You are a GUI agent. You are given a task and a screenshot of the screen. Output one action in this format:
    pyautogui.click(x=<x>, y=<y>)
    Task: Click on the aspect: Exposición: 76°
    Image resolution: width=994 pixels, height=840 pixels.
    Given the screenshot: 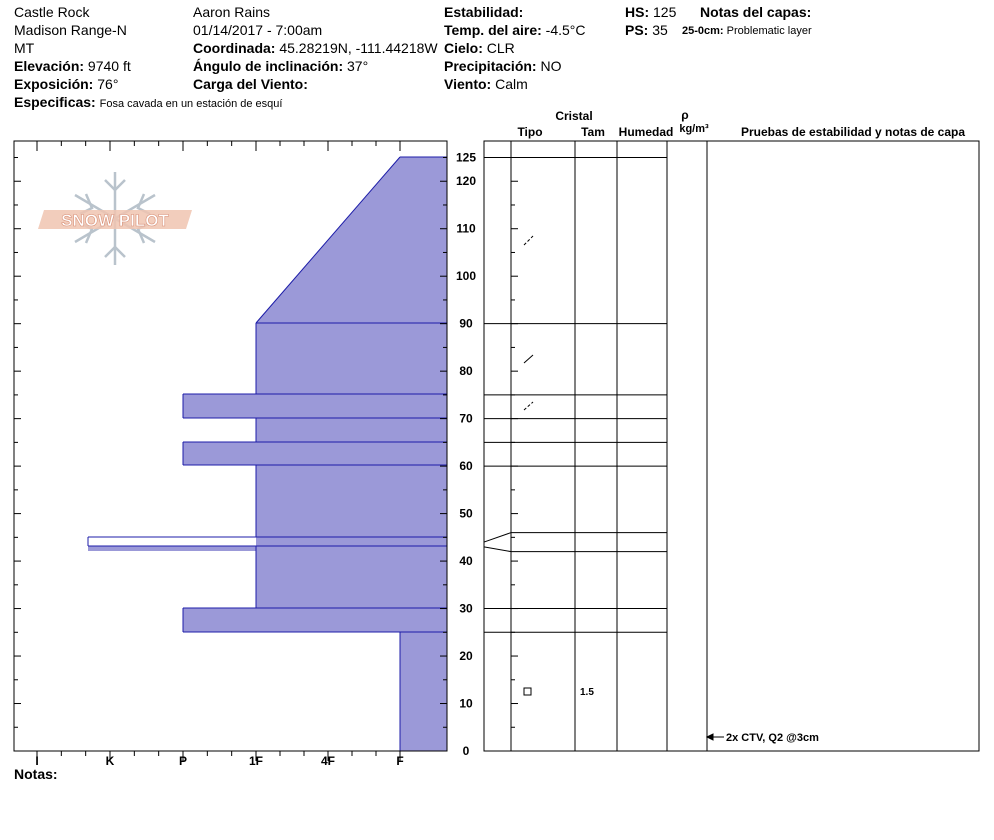 What is the action you would take?
    pyautogui.click(x=66, y=84)
    